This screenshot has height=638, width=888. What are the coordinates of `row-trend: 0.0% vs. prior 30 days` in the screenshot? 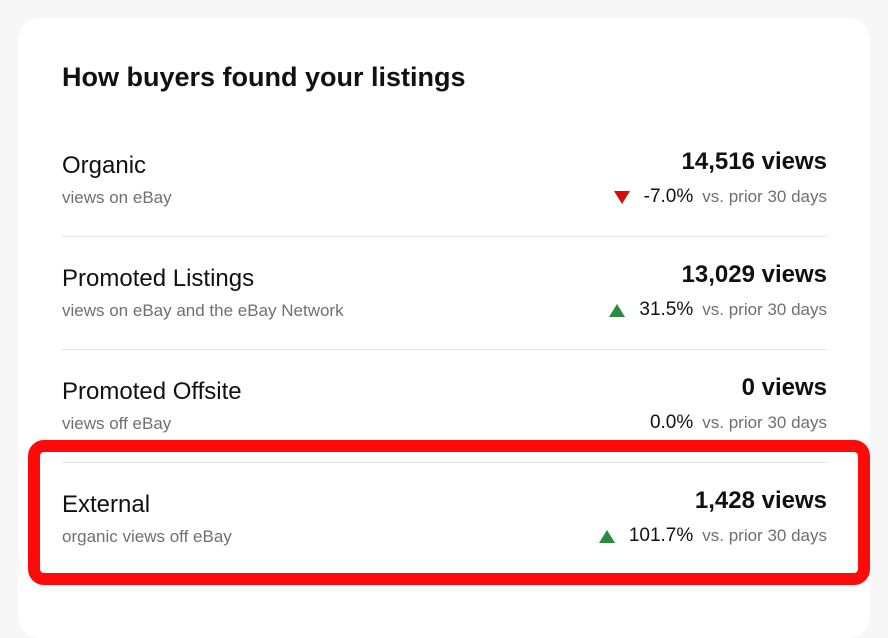 It's located at (738, 423).